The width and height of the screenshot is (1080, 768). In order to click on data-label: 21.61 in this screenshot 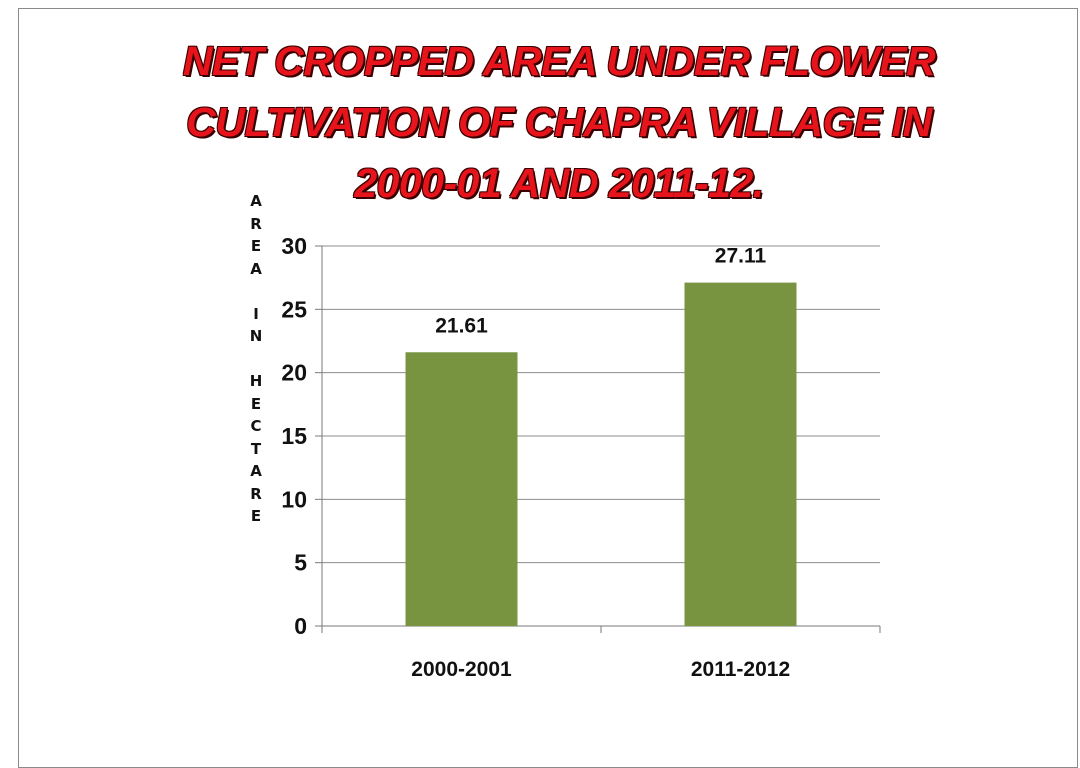, I will do `click(461, 325)`.